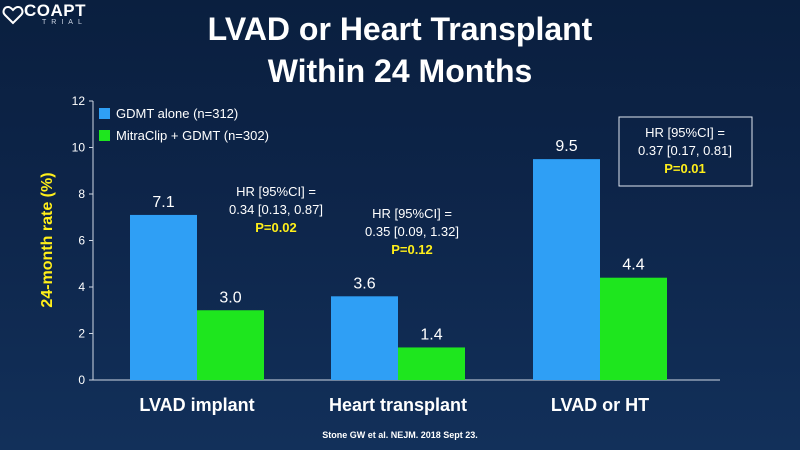  Describe the element at coordinates (163, 202) in the screenshot. I see `data-label: 7.1` at that location.